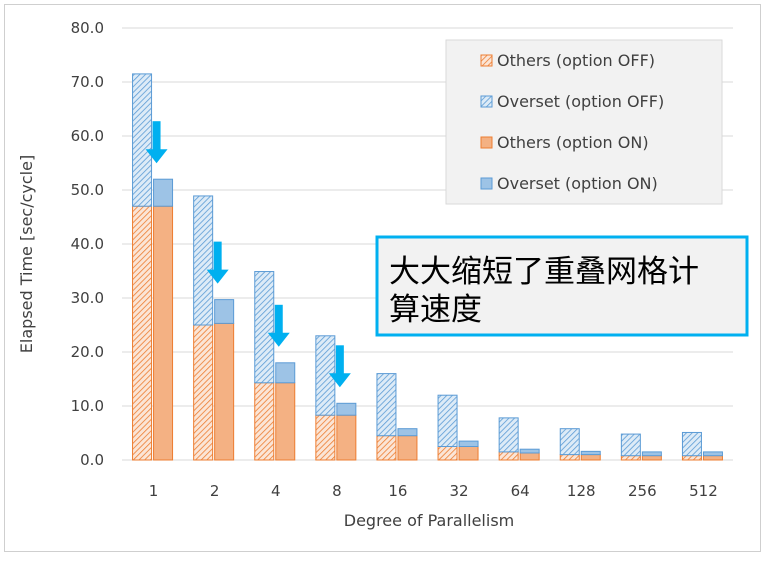 Image resolution: width=771 pixels, height=568 pixels. What do you see at coordinates (580, 101) in the screenshot?
I see `legend-label-overset-off: Overset (option OFF)` at bounding box center [580, 101].